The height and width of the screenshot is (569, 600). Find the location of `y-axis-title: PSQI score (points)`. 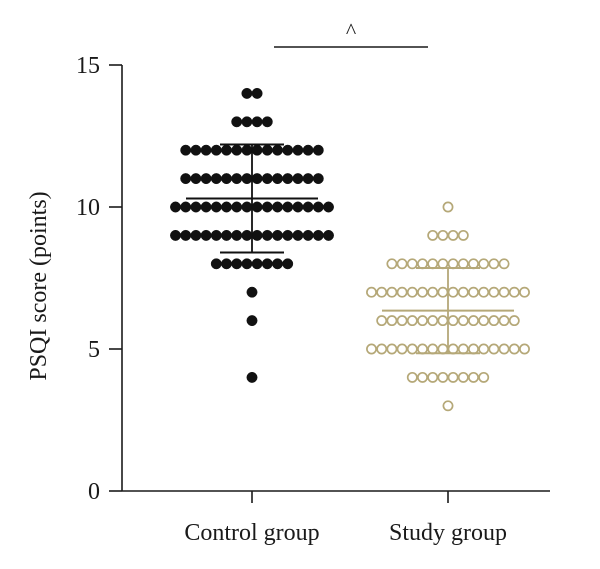

y-axis-title: PSQI score (points) is located at coordinates (39, 285).